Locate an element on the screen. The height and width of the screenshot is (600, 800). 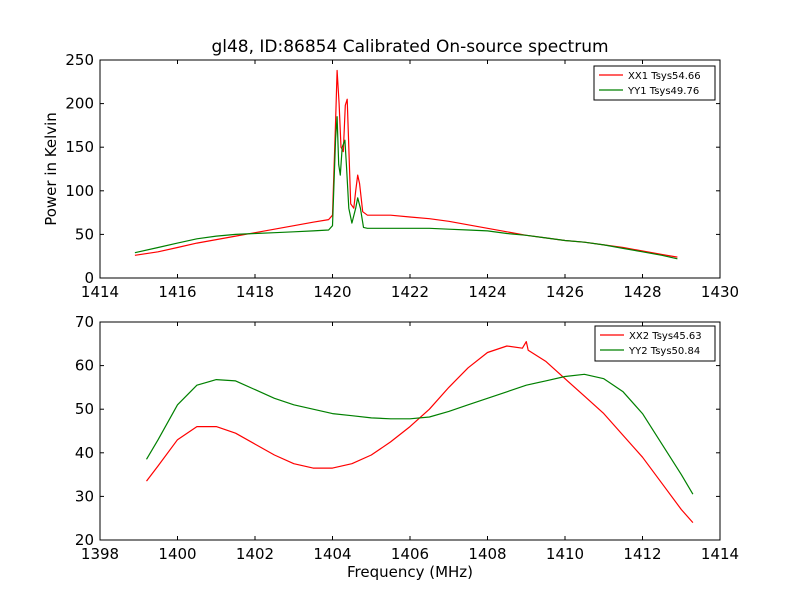
x-tick-label: 1428 is located at coordinates (642, 292).